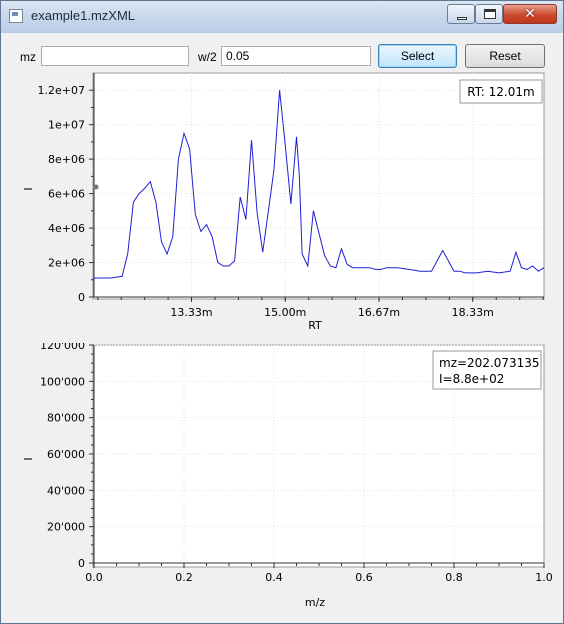 Image resolution: width=564 pixels, height=624 pixels. What do you see at coordinates (81, 297) in the screenshot?
I see `chromatogram-y-tick-label: 0` at bounding box center [81, 297].